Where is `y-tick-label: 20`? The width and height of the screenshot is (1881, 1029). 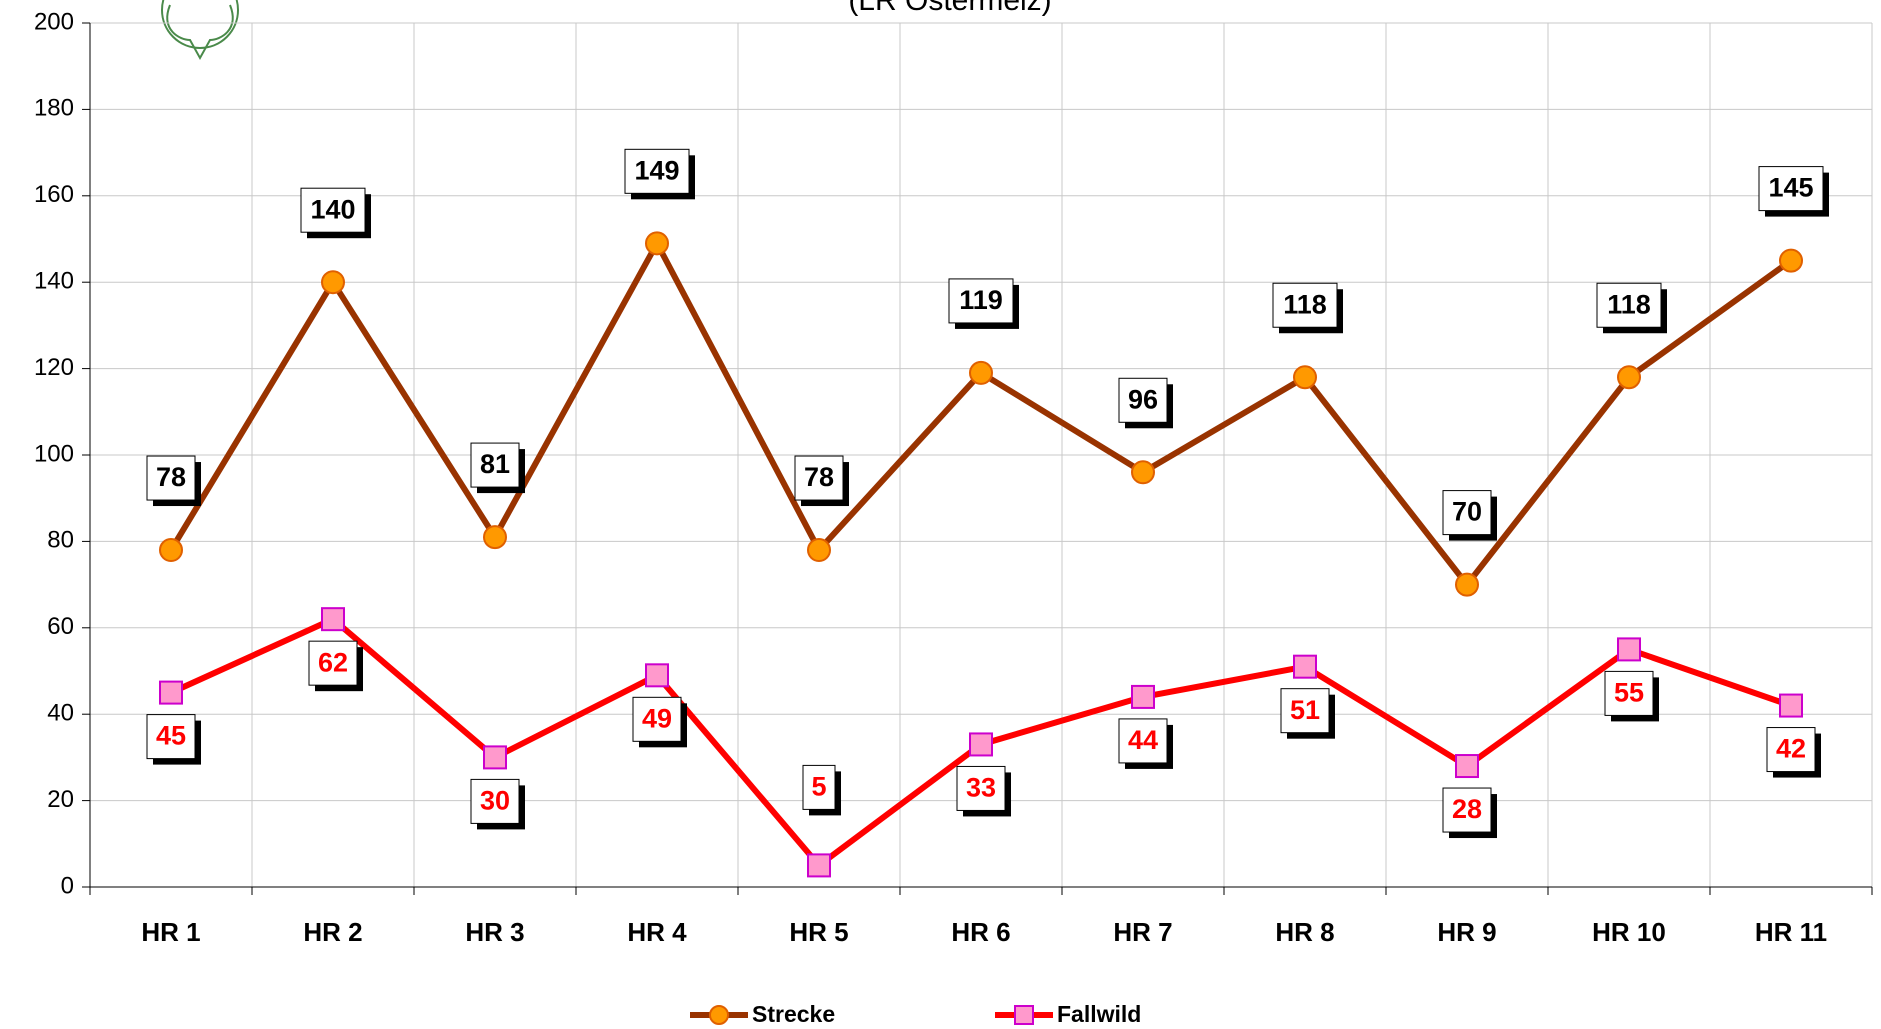
y-tick-label: 20 is located at coordinates (60, 799).